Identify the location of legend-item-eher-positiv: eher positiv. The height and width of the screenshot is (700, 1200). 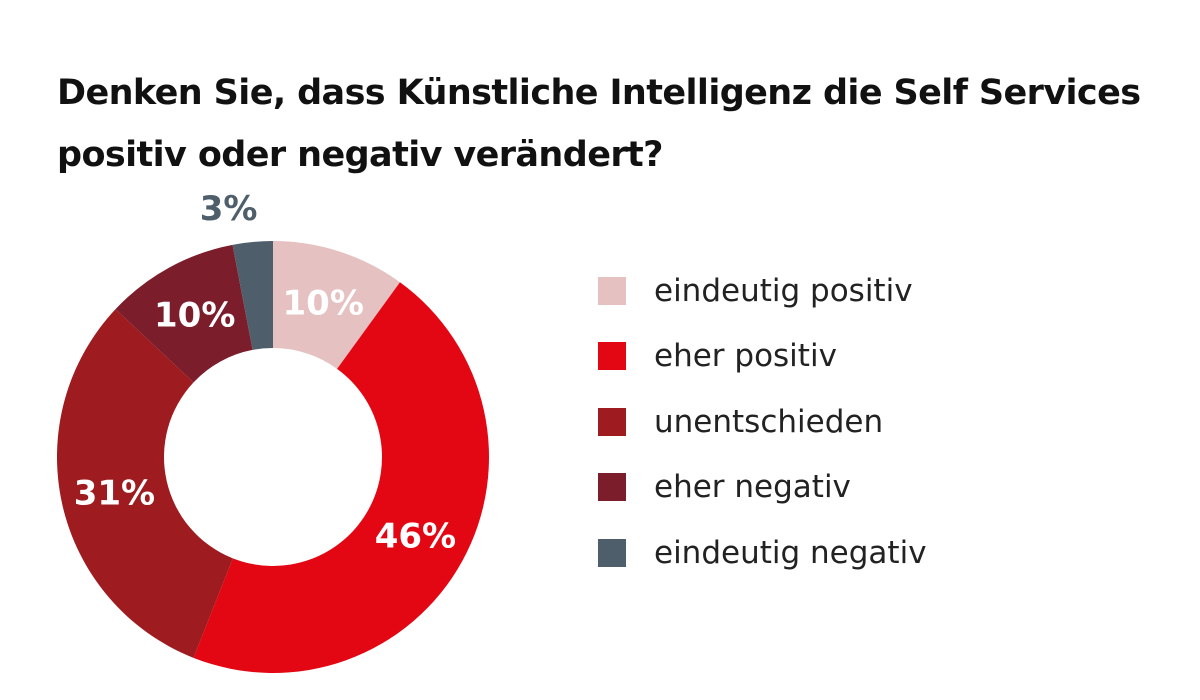
(762, 357).